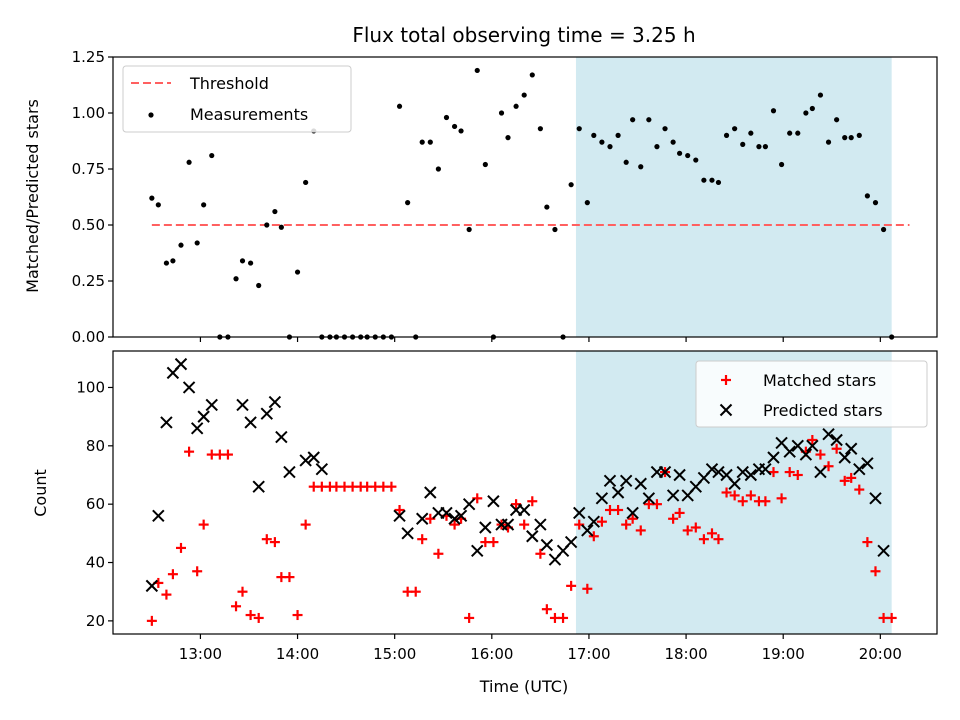  I want to click on x-axis-label: Time (UTC), so click(523, 686).